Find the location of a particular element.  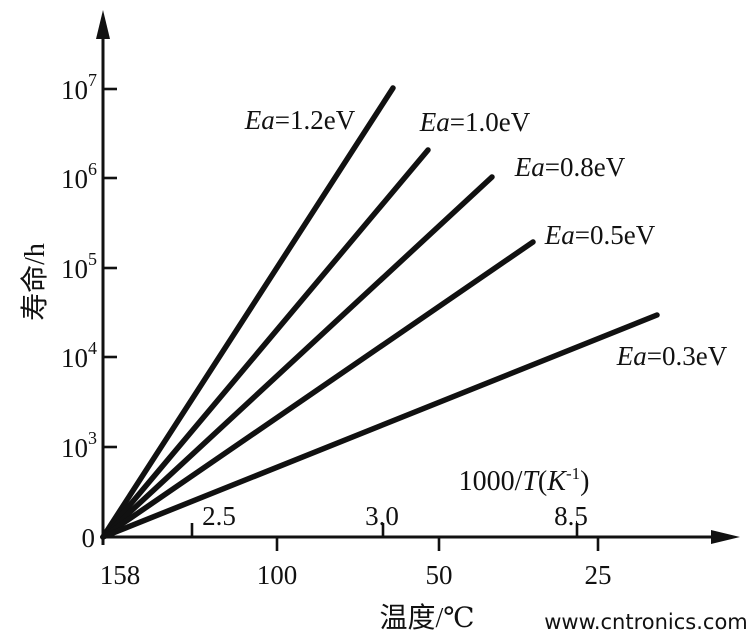

temperature-x-tick-label: 25 is located at coordinates (598, 575).